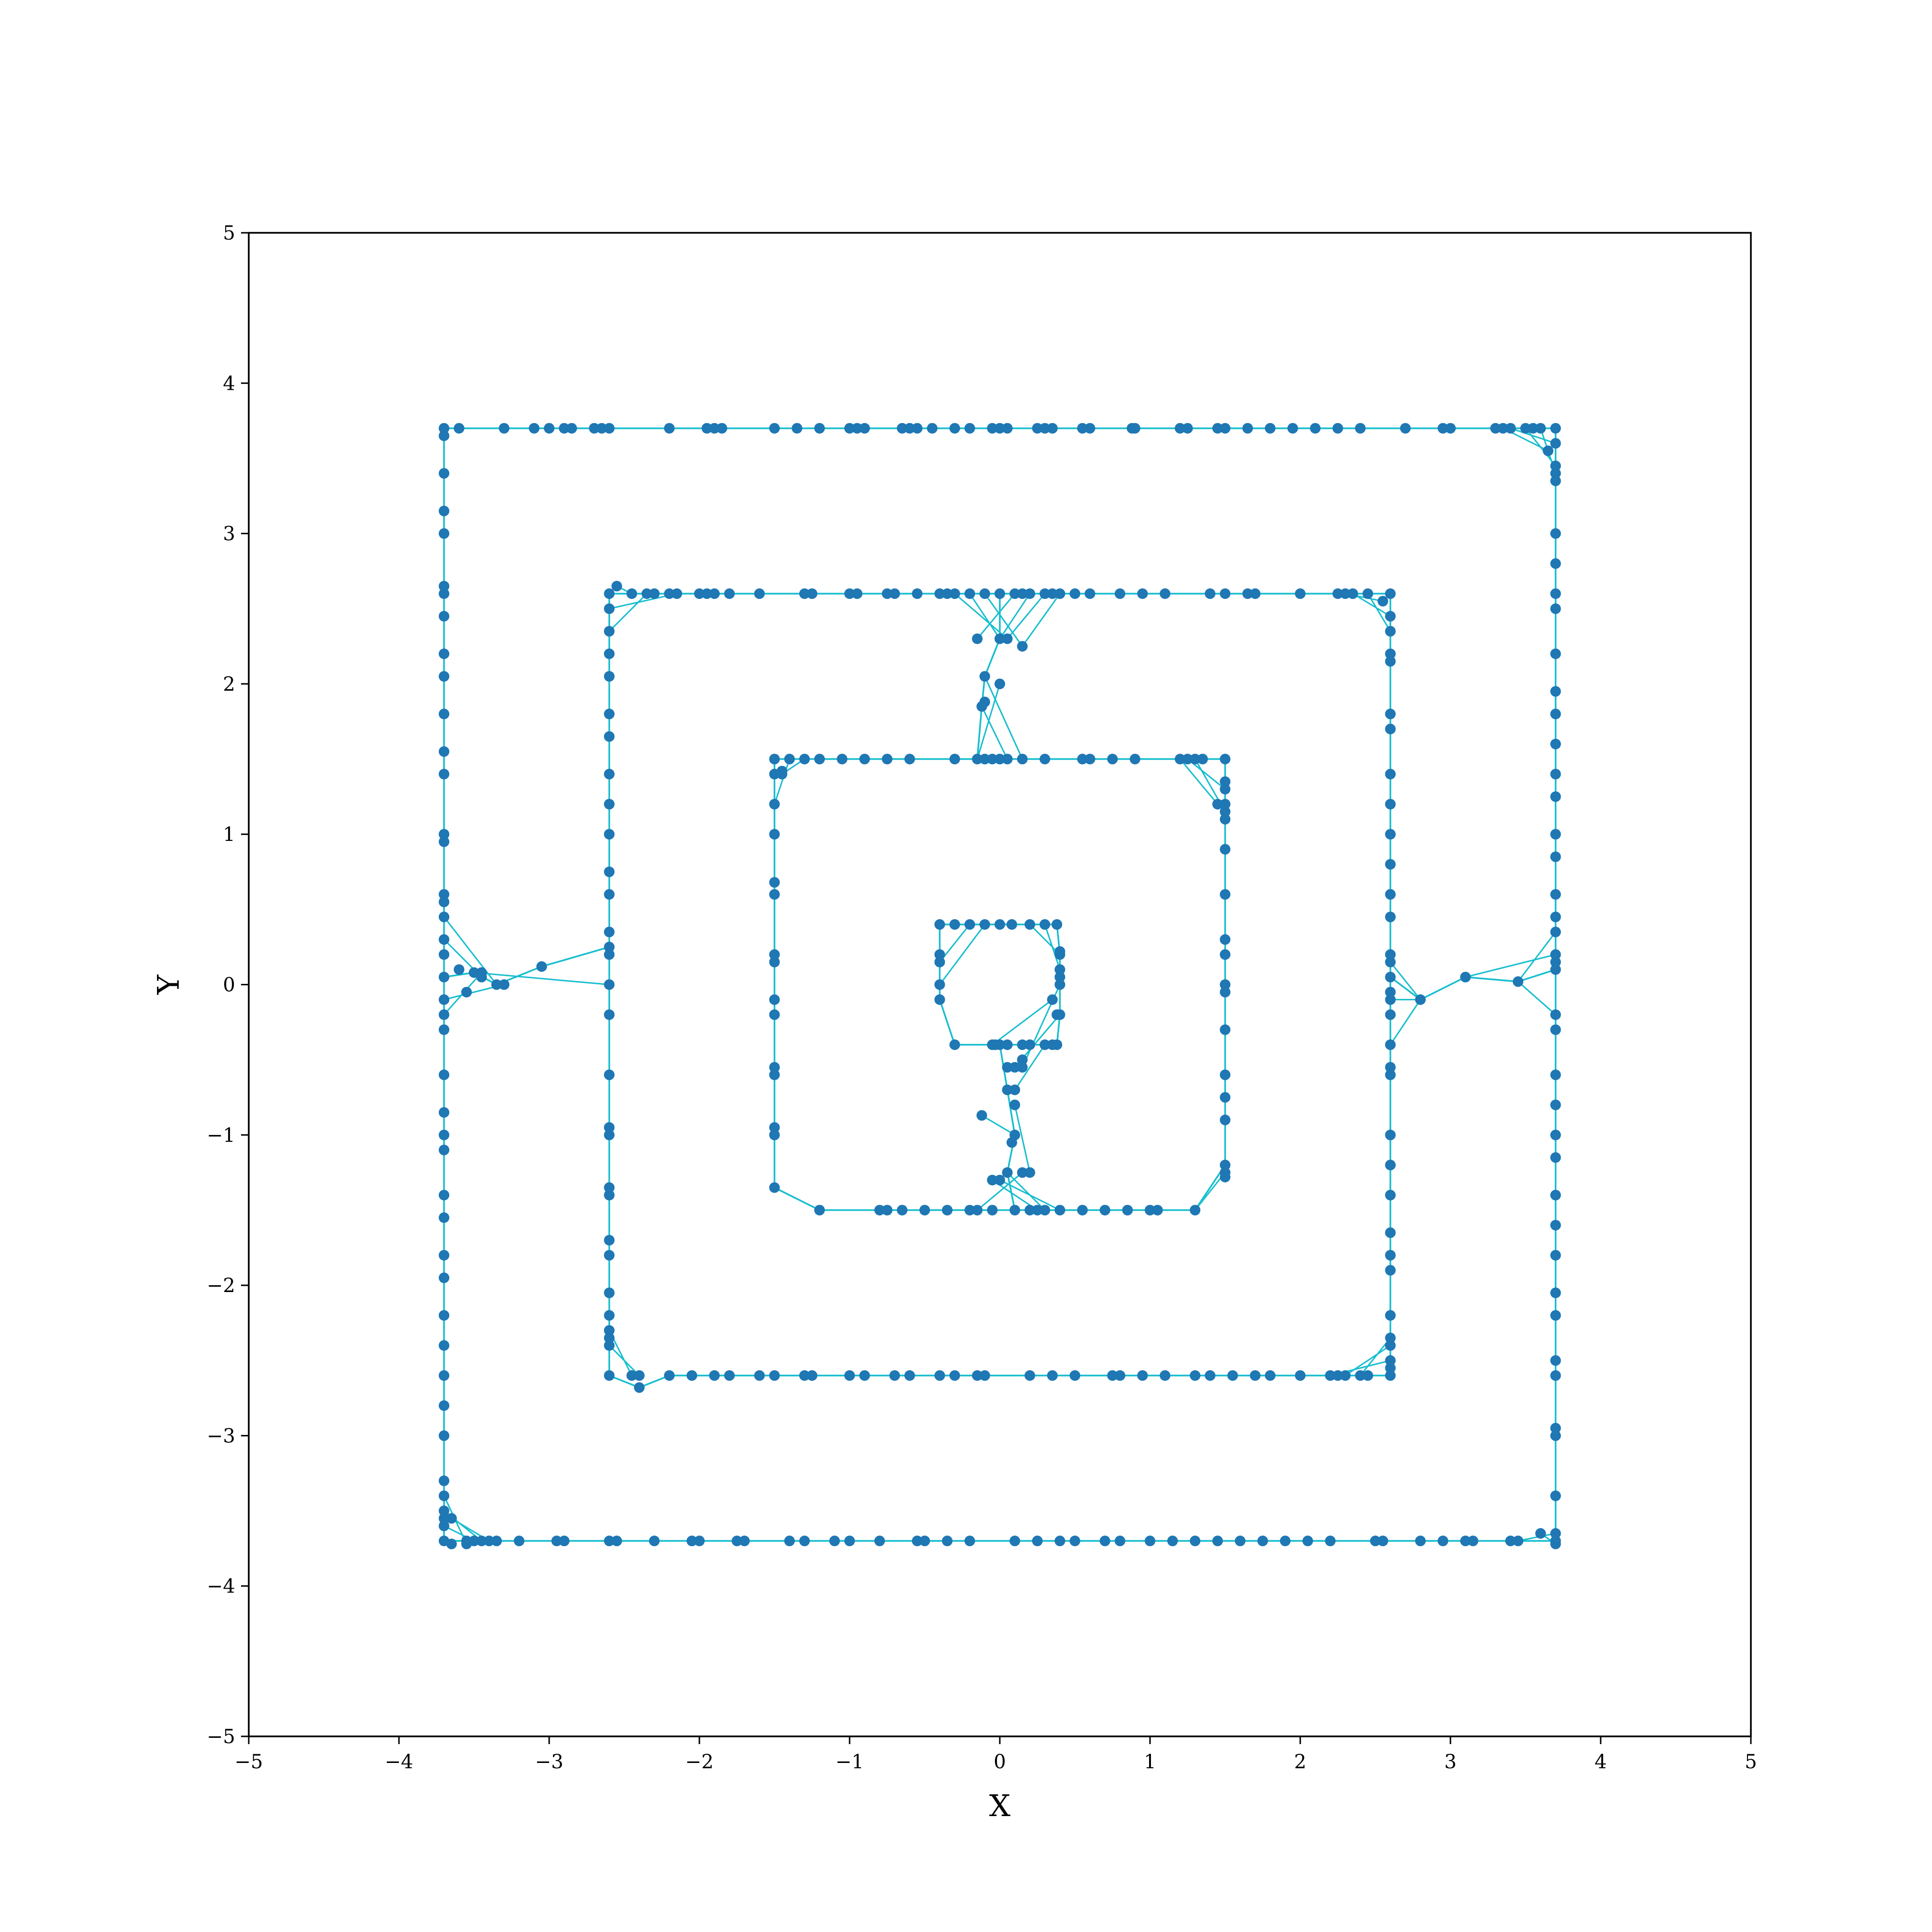  I want to click on y-tick-label: −5, so click(221, 1737).